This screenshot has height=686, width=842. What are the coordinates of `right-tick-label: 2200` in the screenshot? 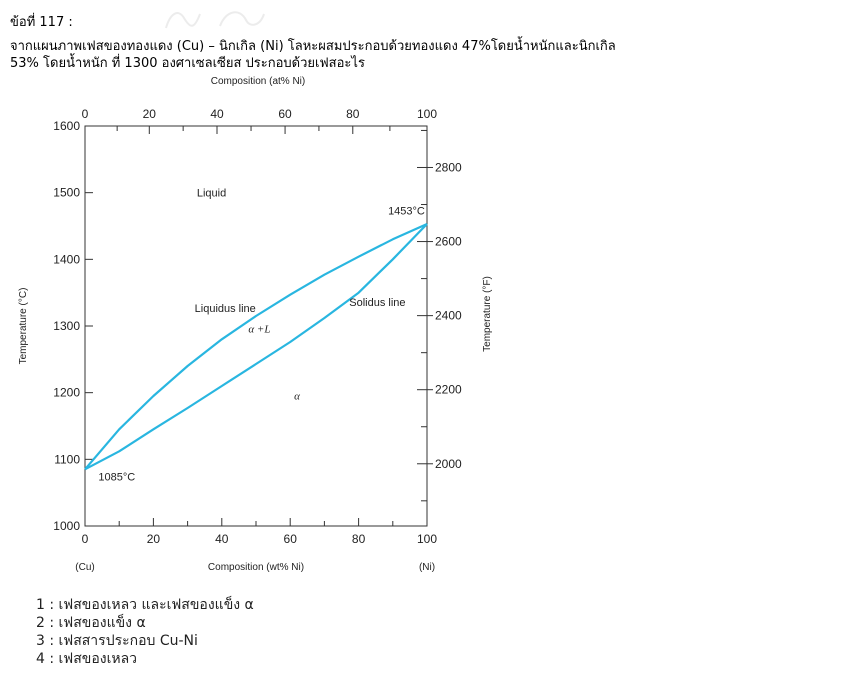 It's located at (448, 390).